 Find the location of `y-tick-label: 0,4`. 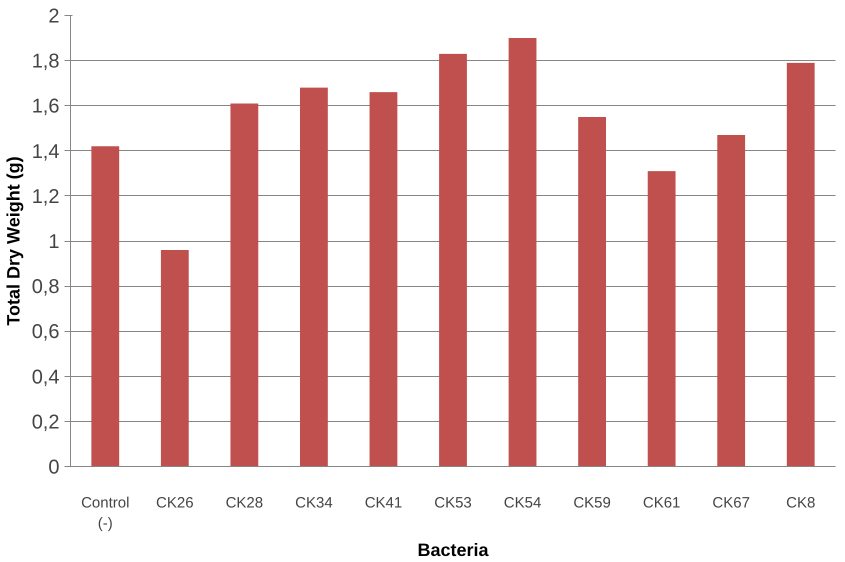

y-tick-label: 0,4 is located at coordinates (46, 377).